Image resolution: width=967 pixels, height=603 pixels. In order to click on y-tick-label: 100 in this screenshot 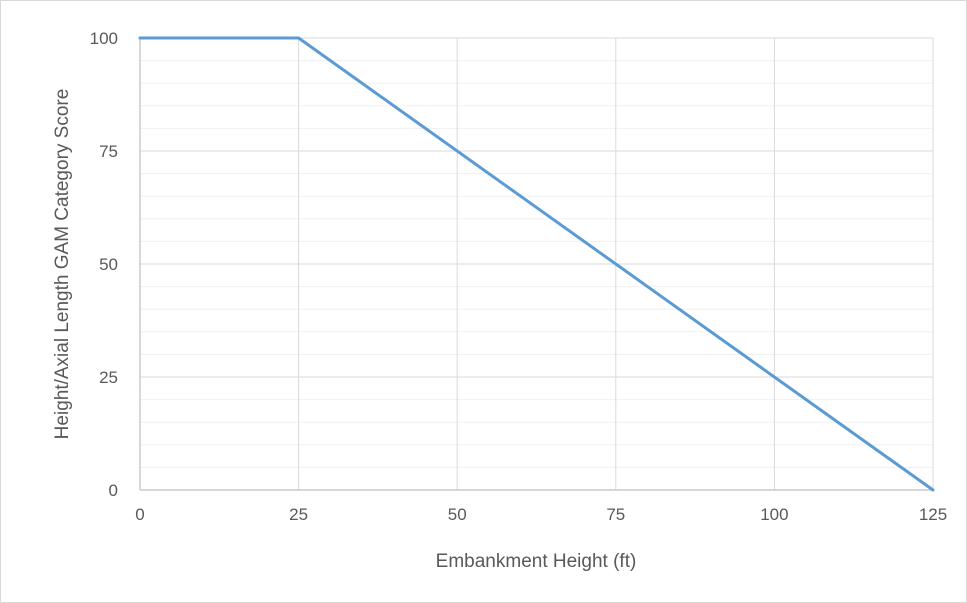, I will do `click(104, 38)`.